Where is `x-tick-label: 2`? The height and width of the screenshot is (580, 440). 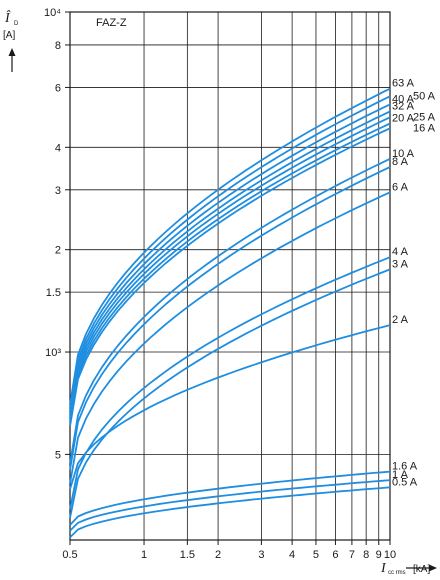 x-tick-label: 2 is located at coordinates (218, 555).